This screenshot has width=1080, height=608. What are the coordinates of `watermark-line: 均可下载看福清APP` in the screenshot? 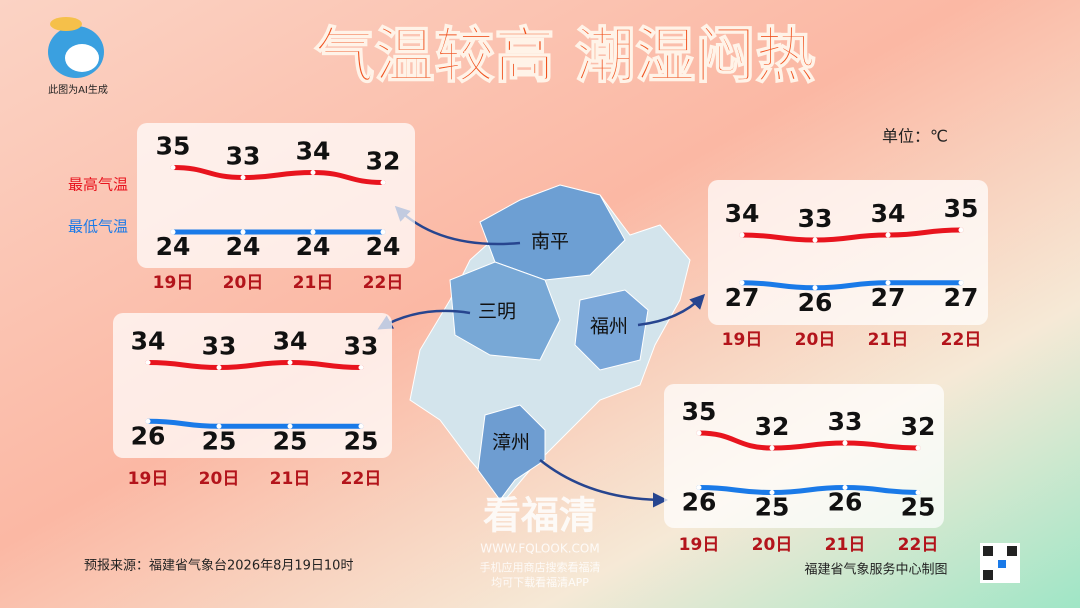 It's located at (540, 582).